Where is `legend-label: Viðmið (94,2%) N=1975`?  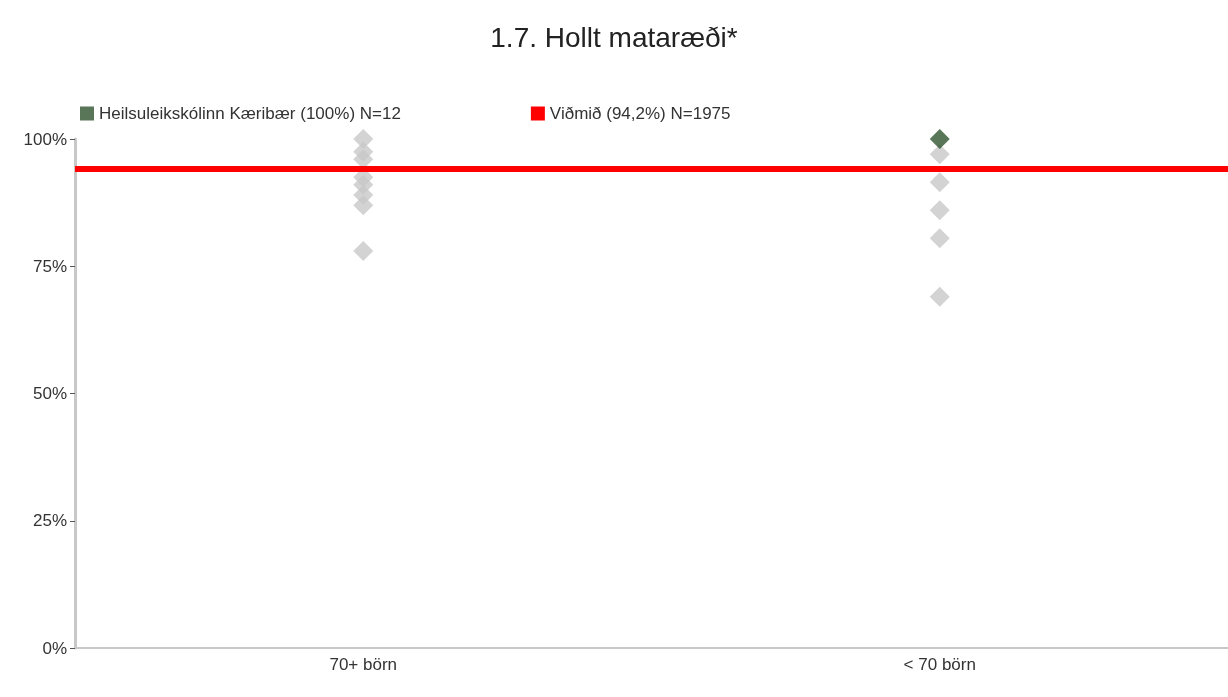
legend-label: Viðmið (94,2%) N=1975 is located at coordinates (640, 113).